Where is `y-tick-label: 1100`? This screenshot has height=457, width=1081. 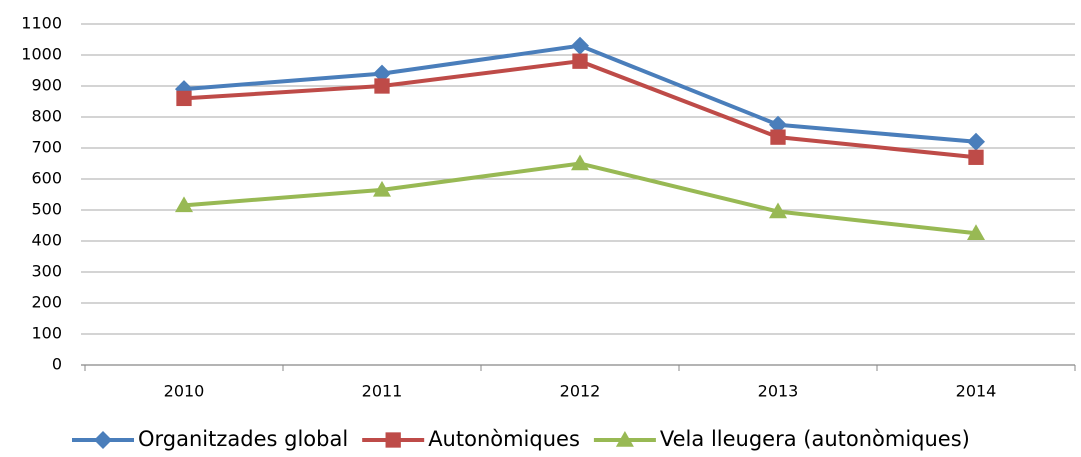 y-tick-label: 1100 is located at coordinates (41, 23).